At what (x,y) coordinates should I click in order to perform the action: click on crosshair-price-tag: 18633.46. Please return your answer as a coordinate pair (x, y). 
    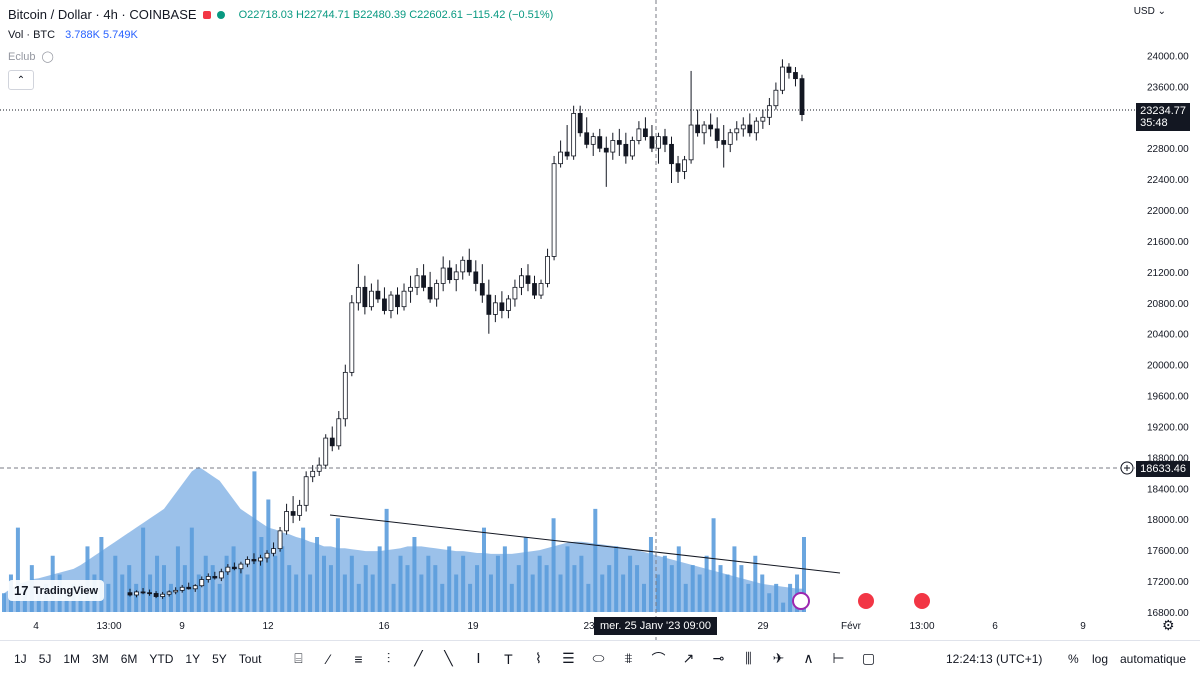
    Looking at the image, I should click on (1163, 469).